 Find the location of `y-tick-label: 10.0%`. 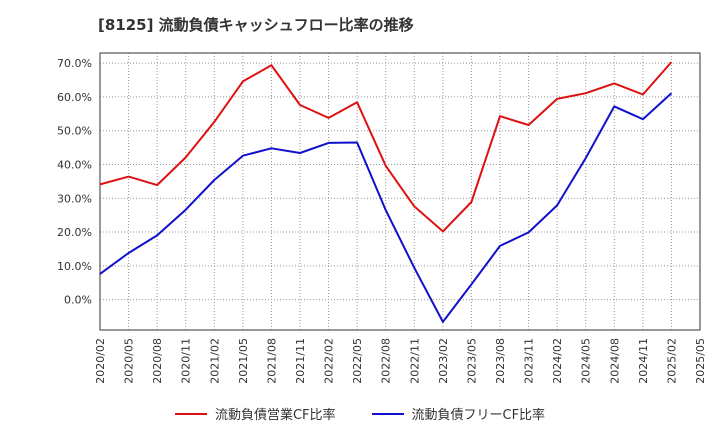

y-tick-label: 10.0% is located at coordinates (74, 266).